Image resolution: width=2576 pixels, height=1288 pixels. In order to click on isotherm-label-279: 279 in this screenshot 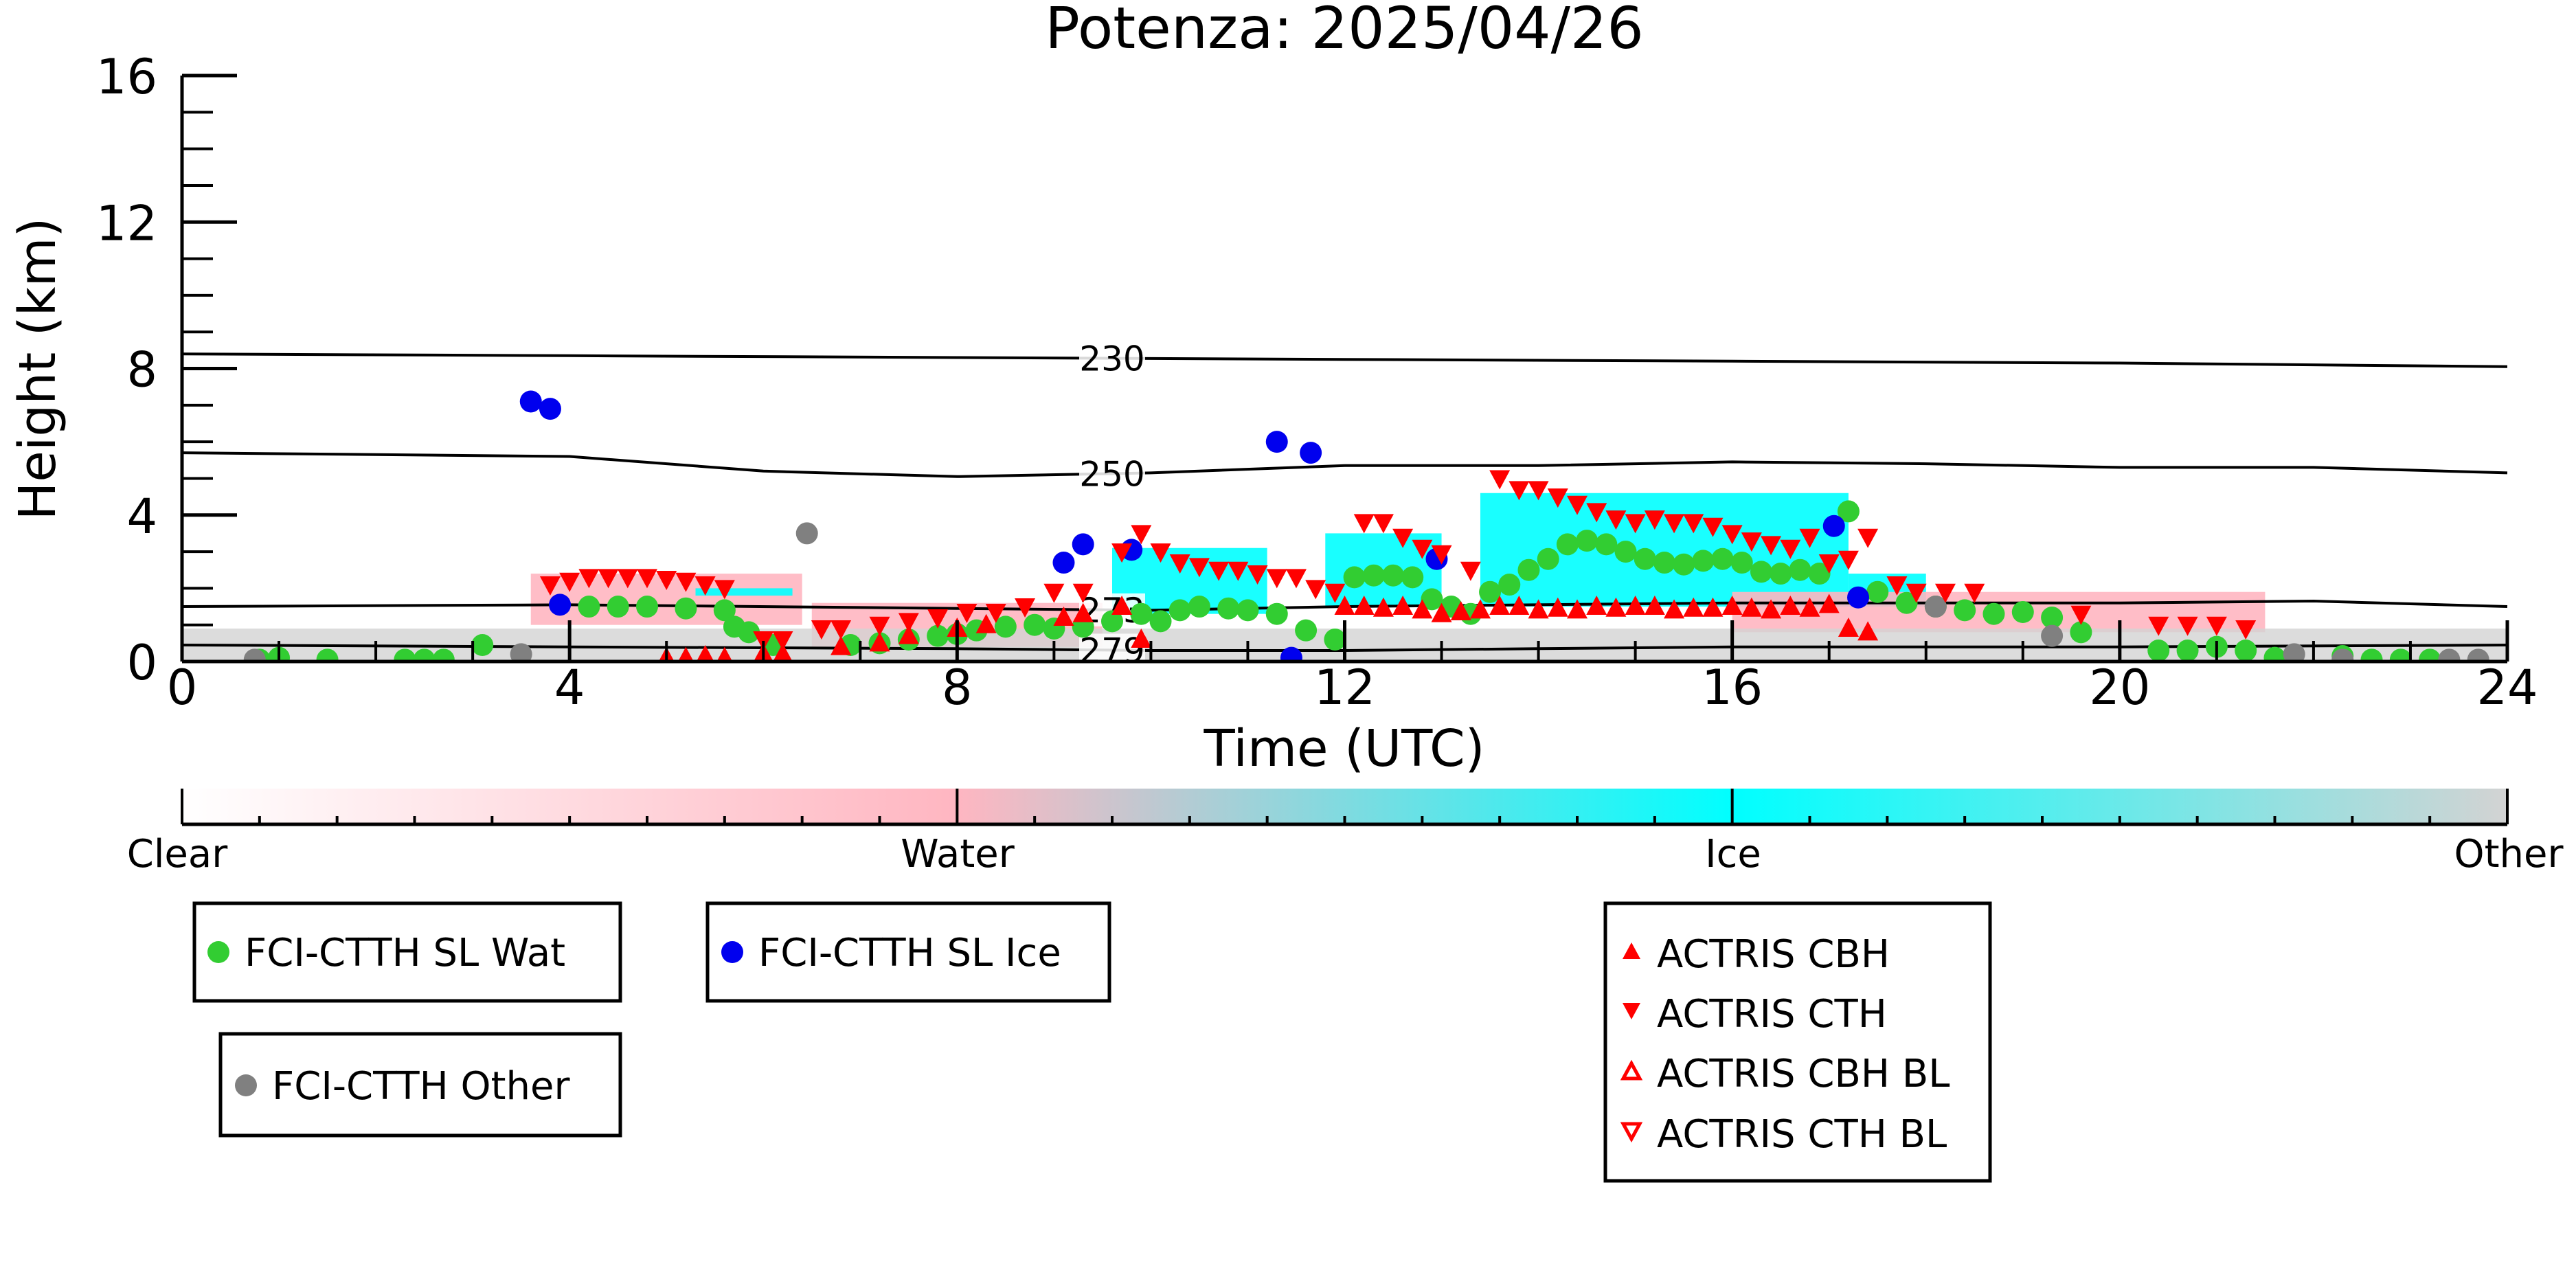, I will do `click(1111, 650)`.